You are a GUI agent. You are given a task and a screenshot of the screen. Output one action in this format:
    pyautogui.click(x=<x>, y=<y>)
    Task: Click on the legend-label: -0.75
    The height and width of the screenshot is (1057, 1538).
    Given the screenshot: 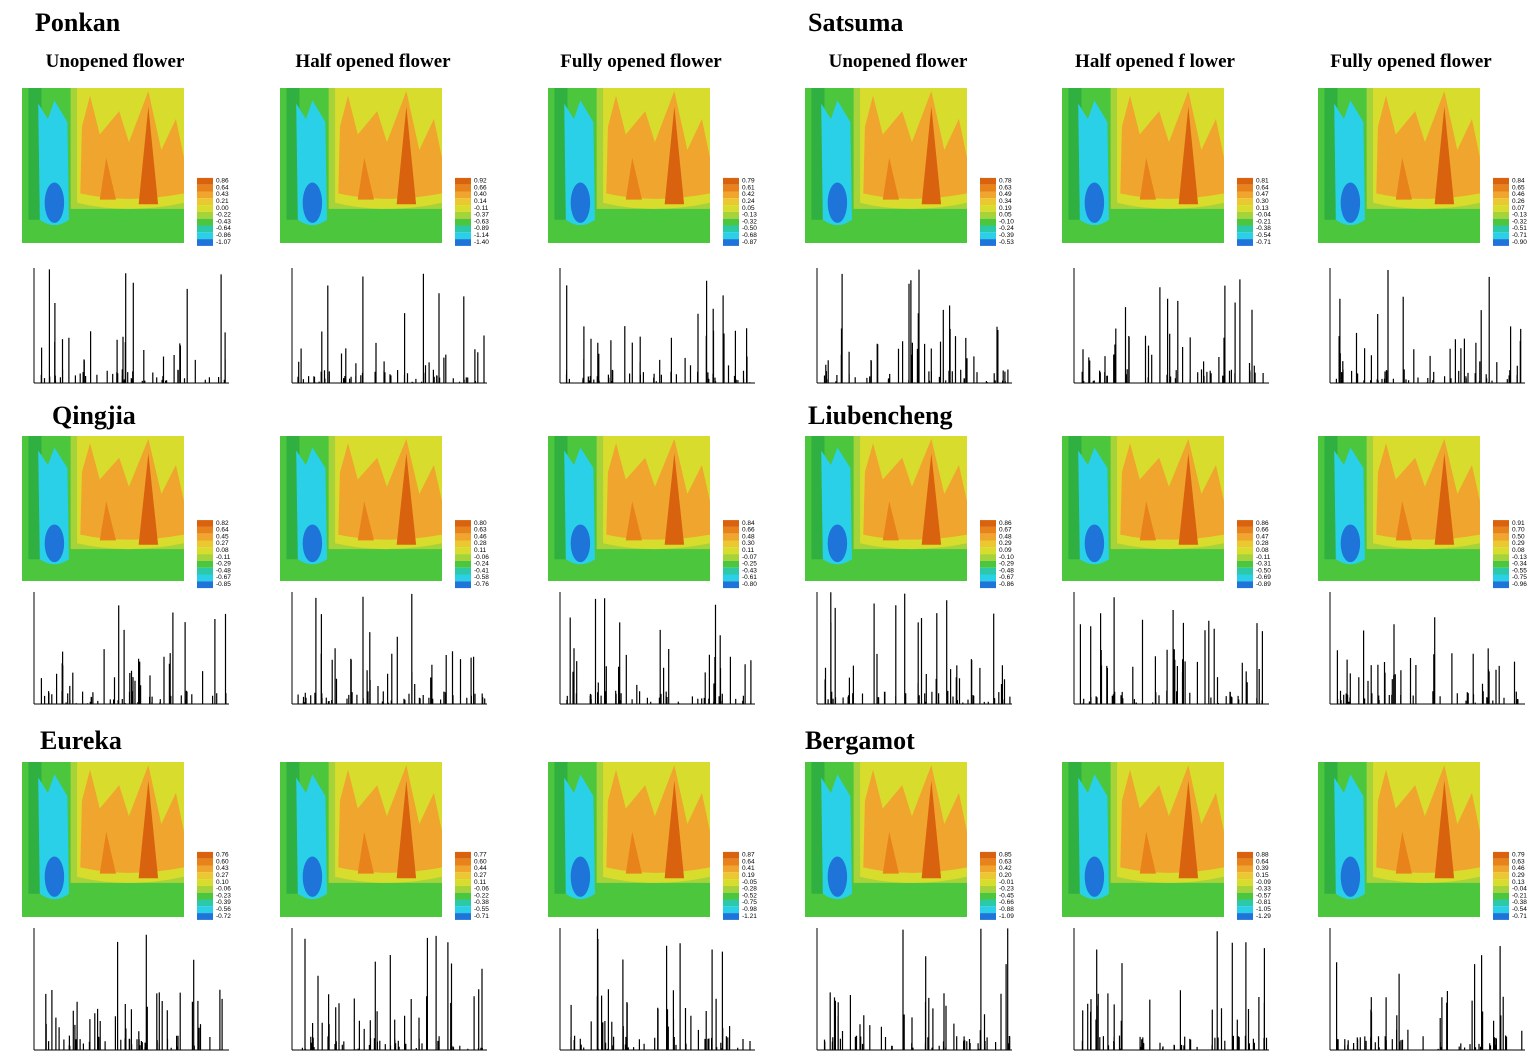 What is the action you would take?
    pyautogui.click(x=749, y=902)
    